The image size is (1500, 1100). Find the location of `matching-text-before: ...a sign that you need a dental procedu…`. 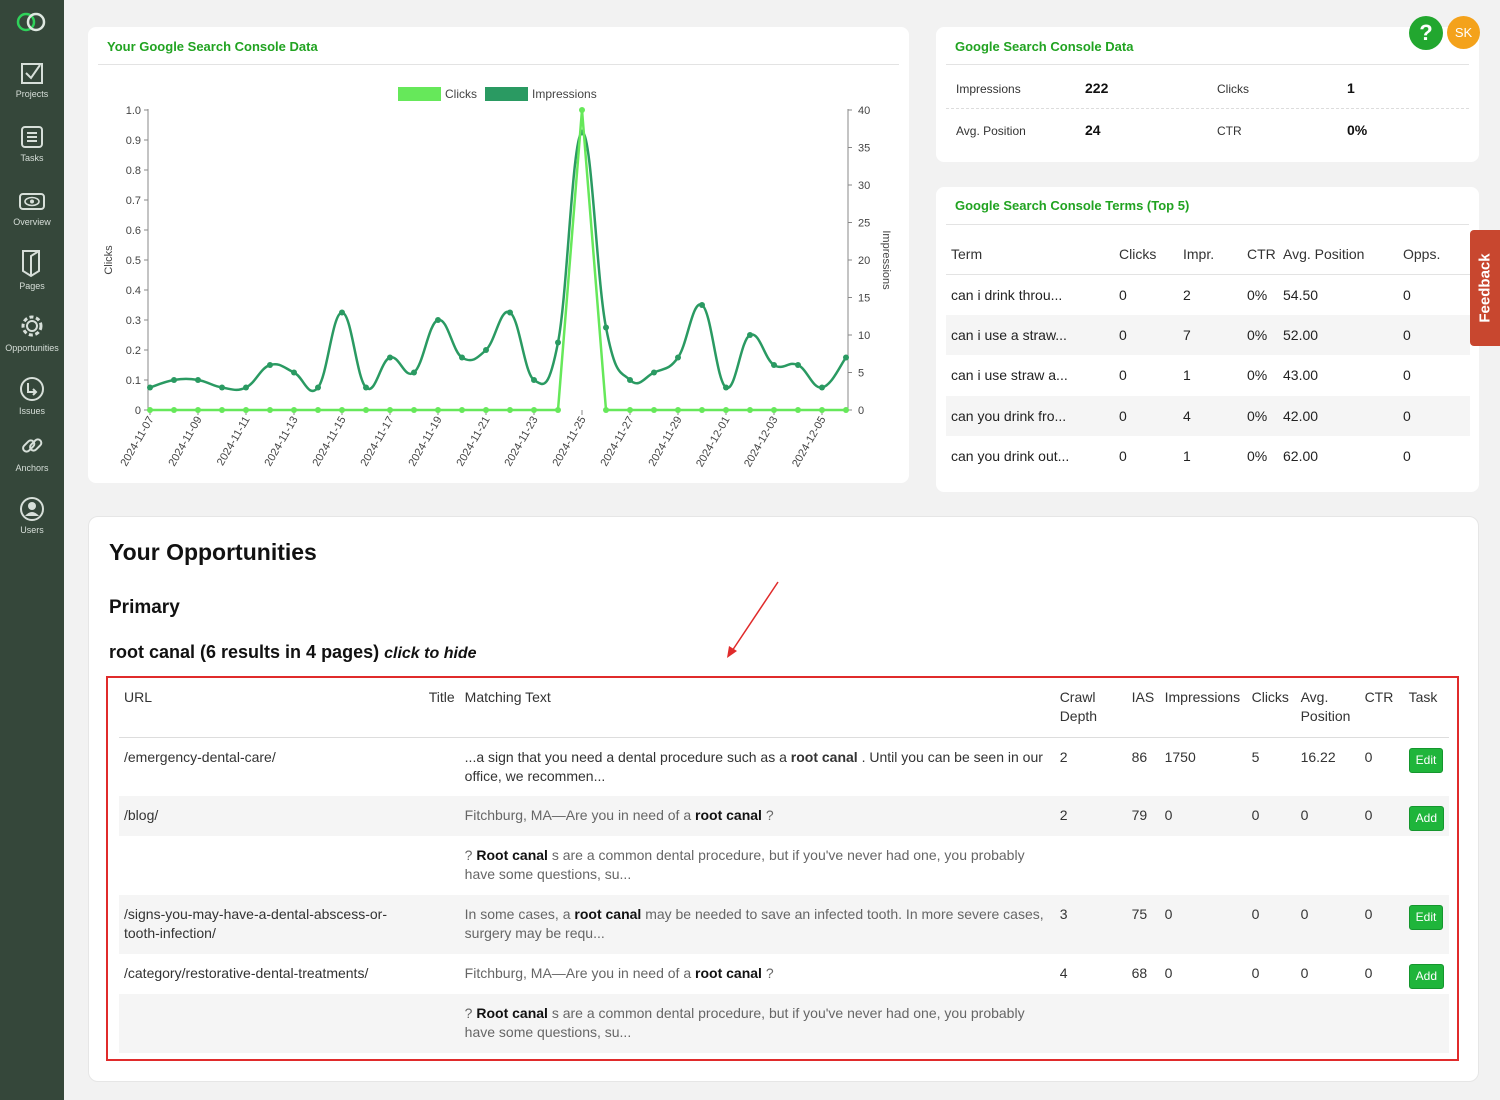

matching-text-before: ...a sign that you need a dental procedu… is located at coordinates (625, 756).